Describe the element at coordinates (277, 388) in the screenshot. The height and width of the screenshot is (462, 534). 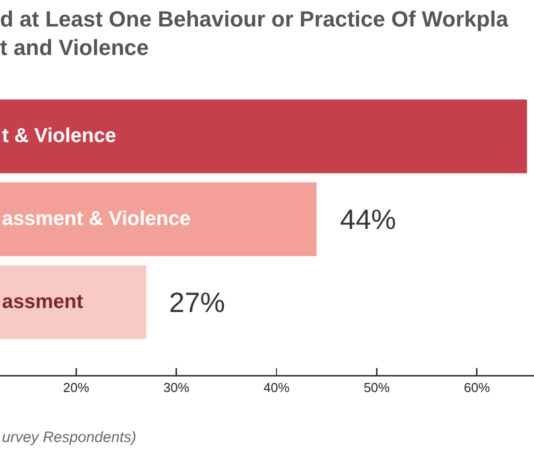
I see `x-tick-label: 40%` at that location.